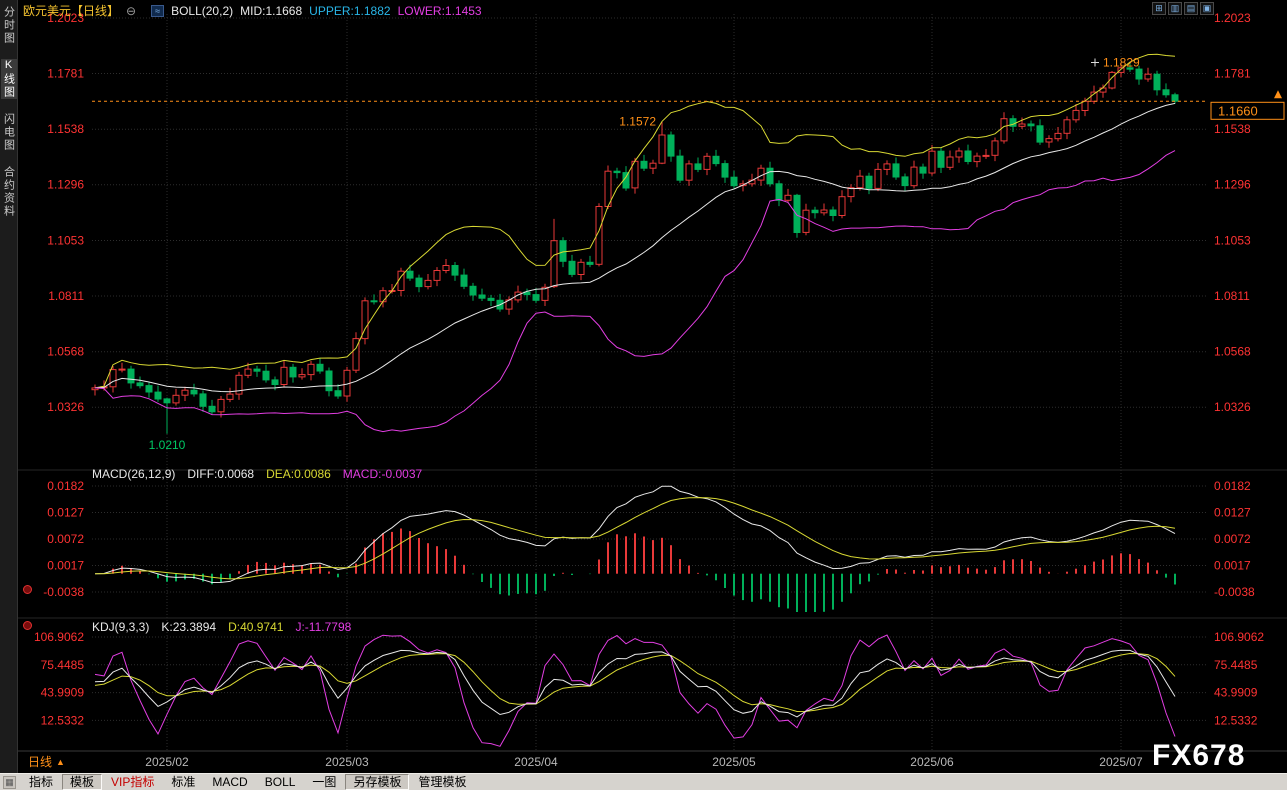 Image resolution: width=1287 pixels, height=790 pixels. Describe the element at coordinates (442, 782) in the screenshot. I see `toolbar-item-manage-template: 管理模板` at that location.